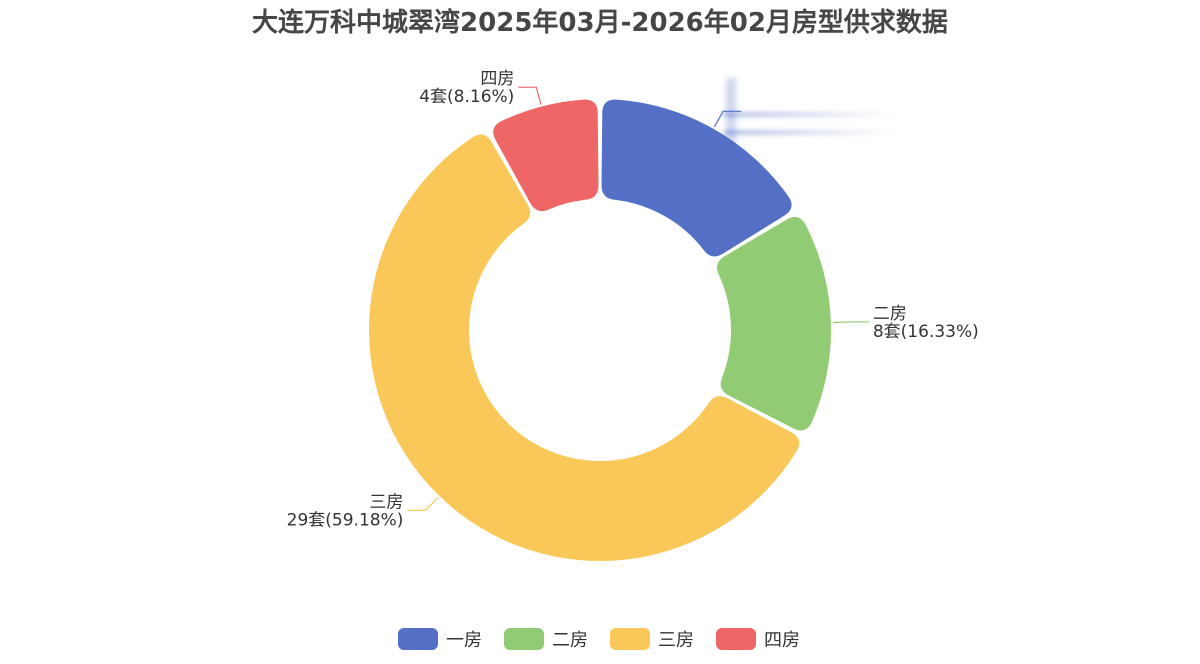 The image size is (1200, 664). Describe the element at coordinates (652, 639) in the screenshot. I see `legend-item-3: 三房` at that location.